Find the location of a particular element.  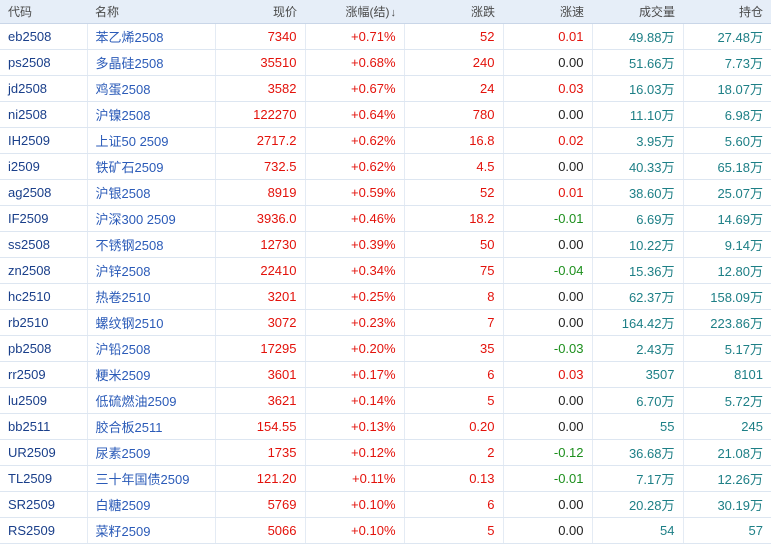

cell-change: 780 is located at coordinates (454, 114).